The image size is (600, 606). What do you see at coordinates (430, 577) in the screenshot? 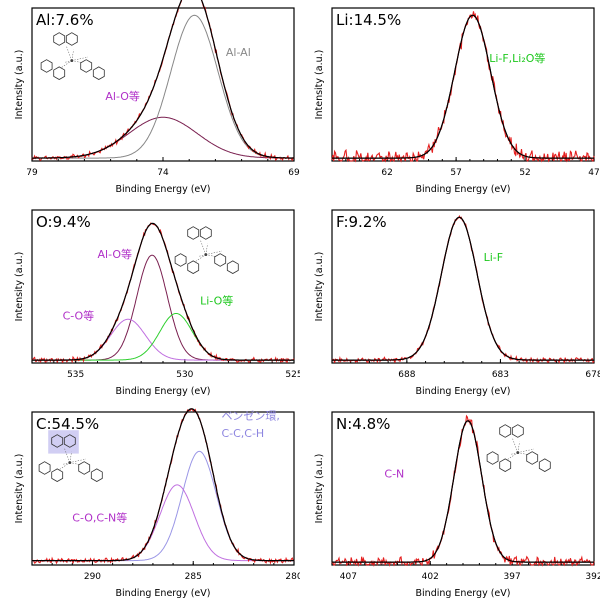
I see `x-tick-label: 402` at bounding box center [430, 577].